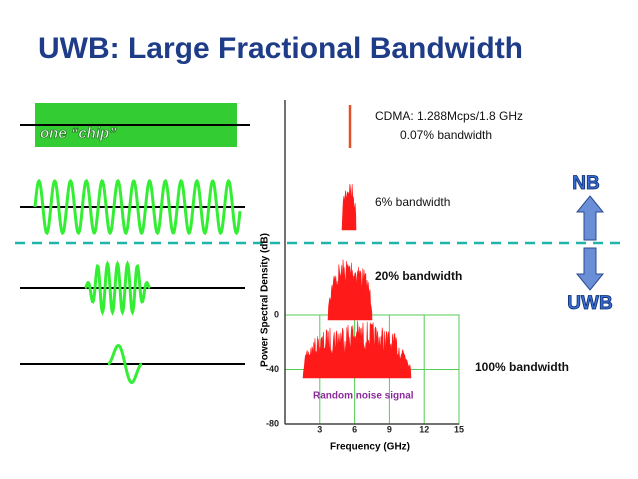  Describe the element at coordinates (589, 303) in the screenshot. I see `uwb-label: UWB` at that location.